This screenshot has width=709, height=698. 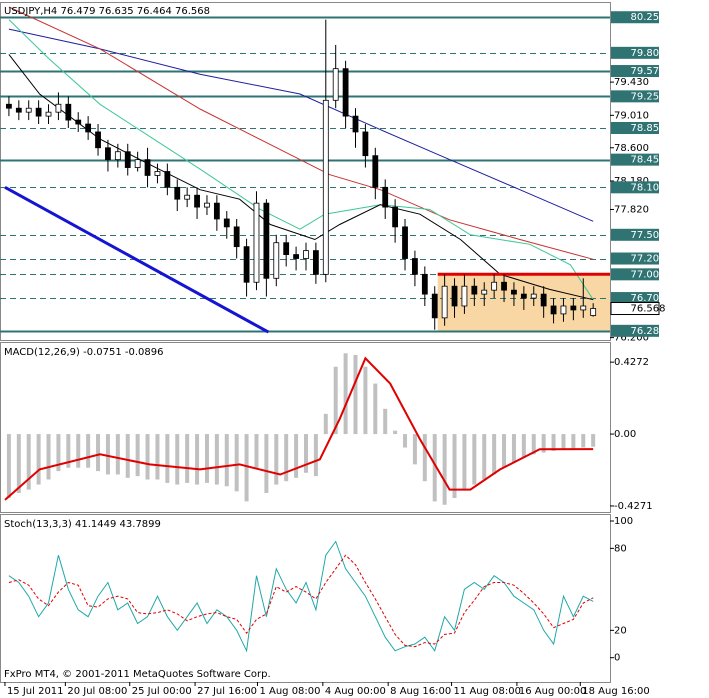 What do you see at coordinates (648, 17) in the screenshot?
I see `level-label: 80.250` at bounding box center [648, 17].